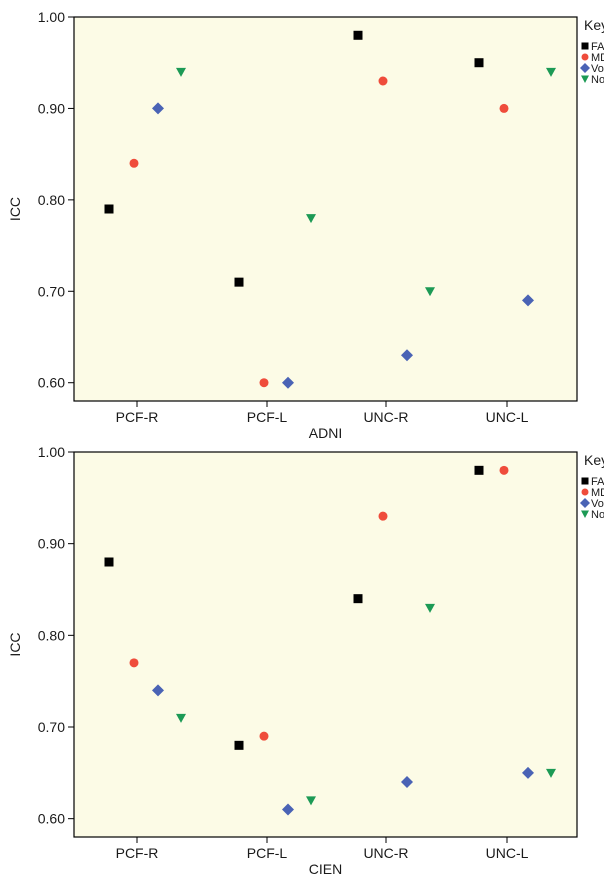 This screenshot has width=604, height=888. Describe the element at coordinates (325, 869) in the screenshot. I see `x-axis-title: CIEN` at that location.